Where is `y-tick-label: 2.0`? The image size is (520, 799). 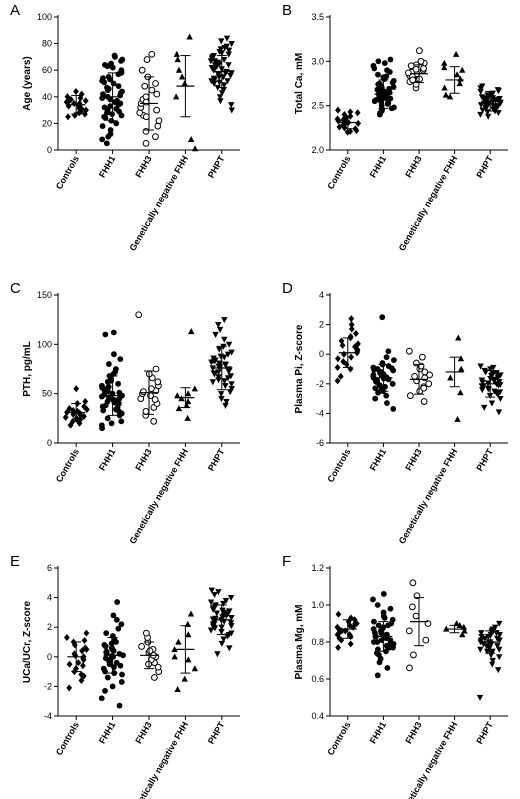
y-tick-label: 2.0 is located at coordinates (317, 150).